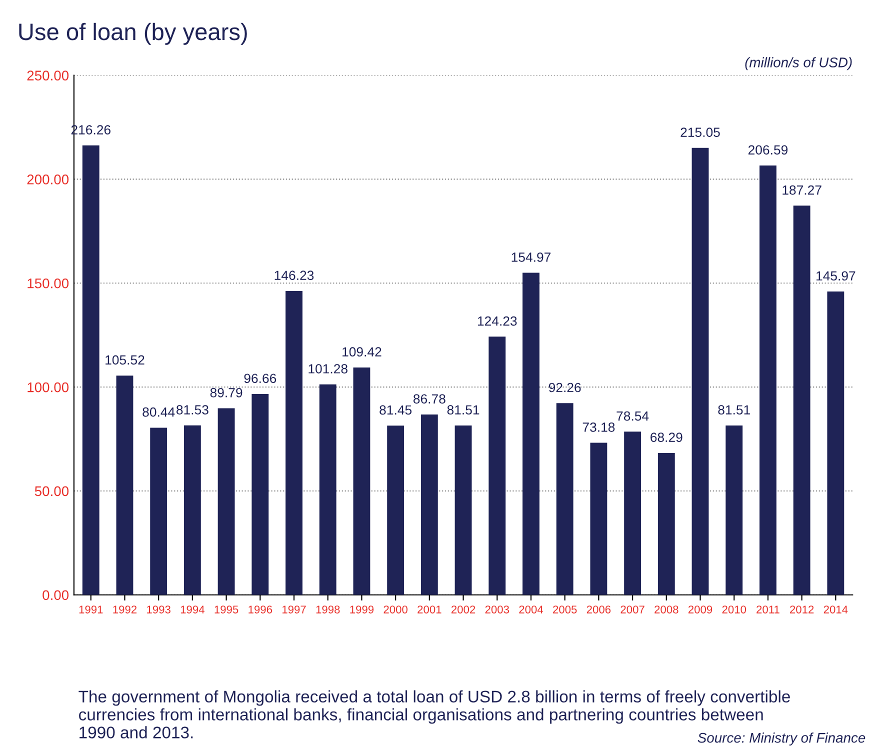 The image size is (870, 753). Describe the element at coordinates (700, 132) in the screenshot. I see `data-label: 215.05` at that location.